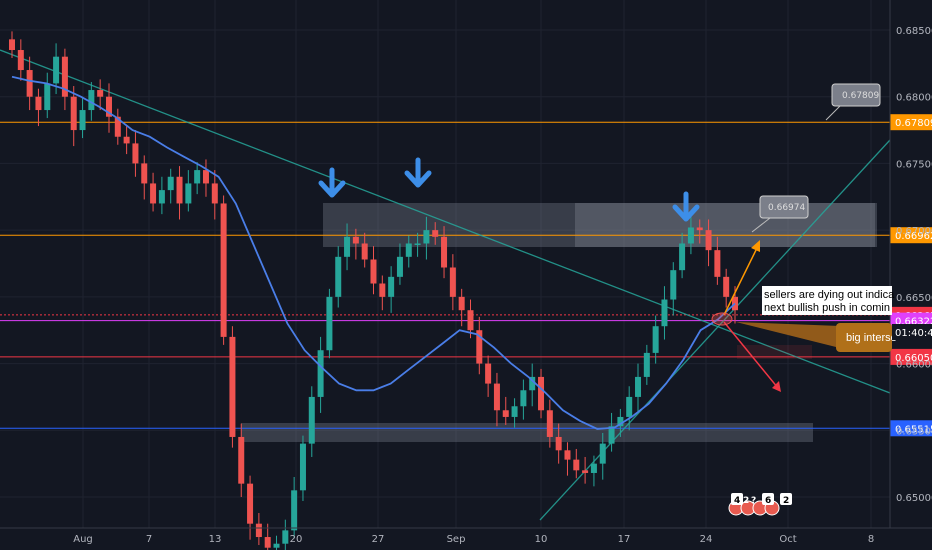  What do you see at coordinates (706, 539) in the screenshot?
I see `x-tick-label: 24` at bounding box center [706, 539].